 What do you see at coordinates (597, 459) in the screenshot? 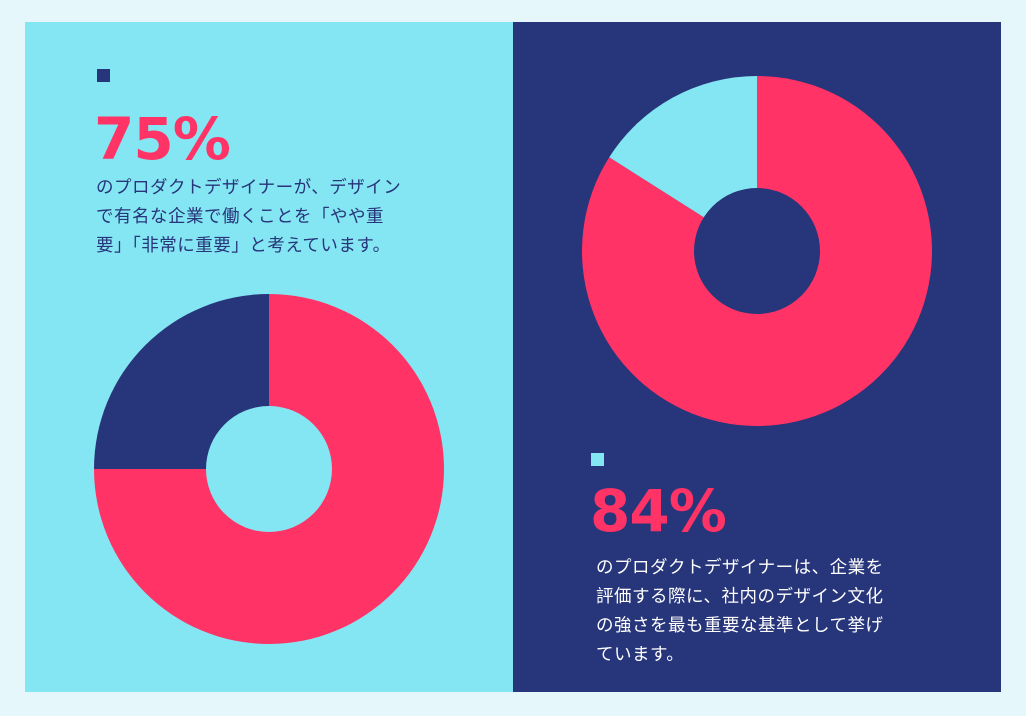
I see `right-marker` at bounding box center [597, 459].